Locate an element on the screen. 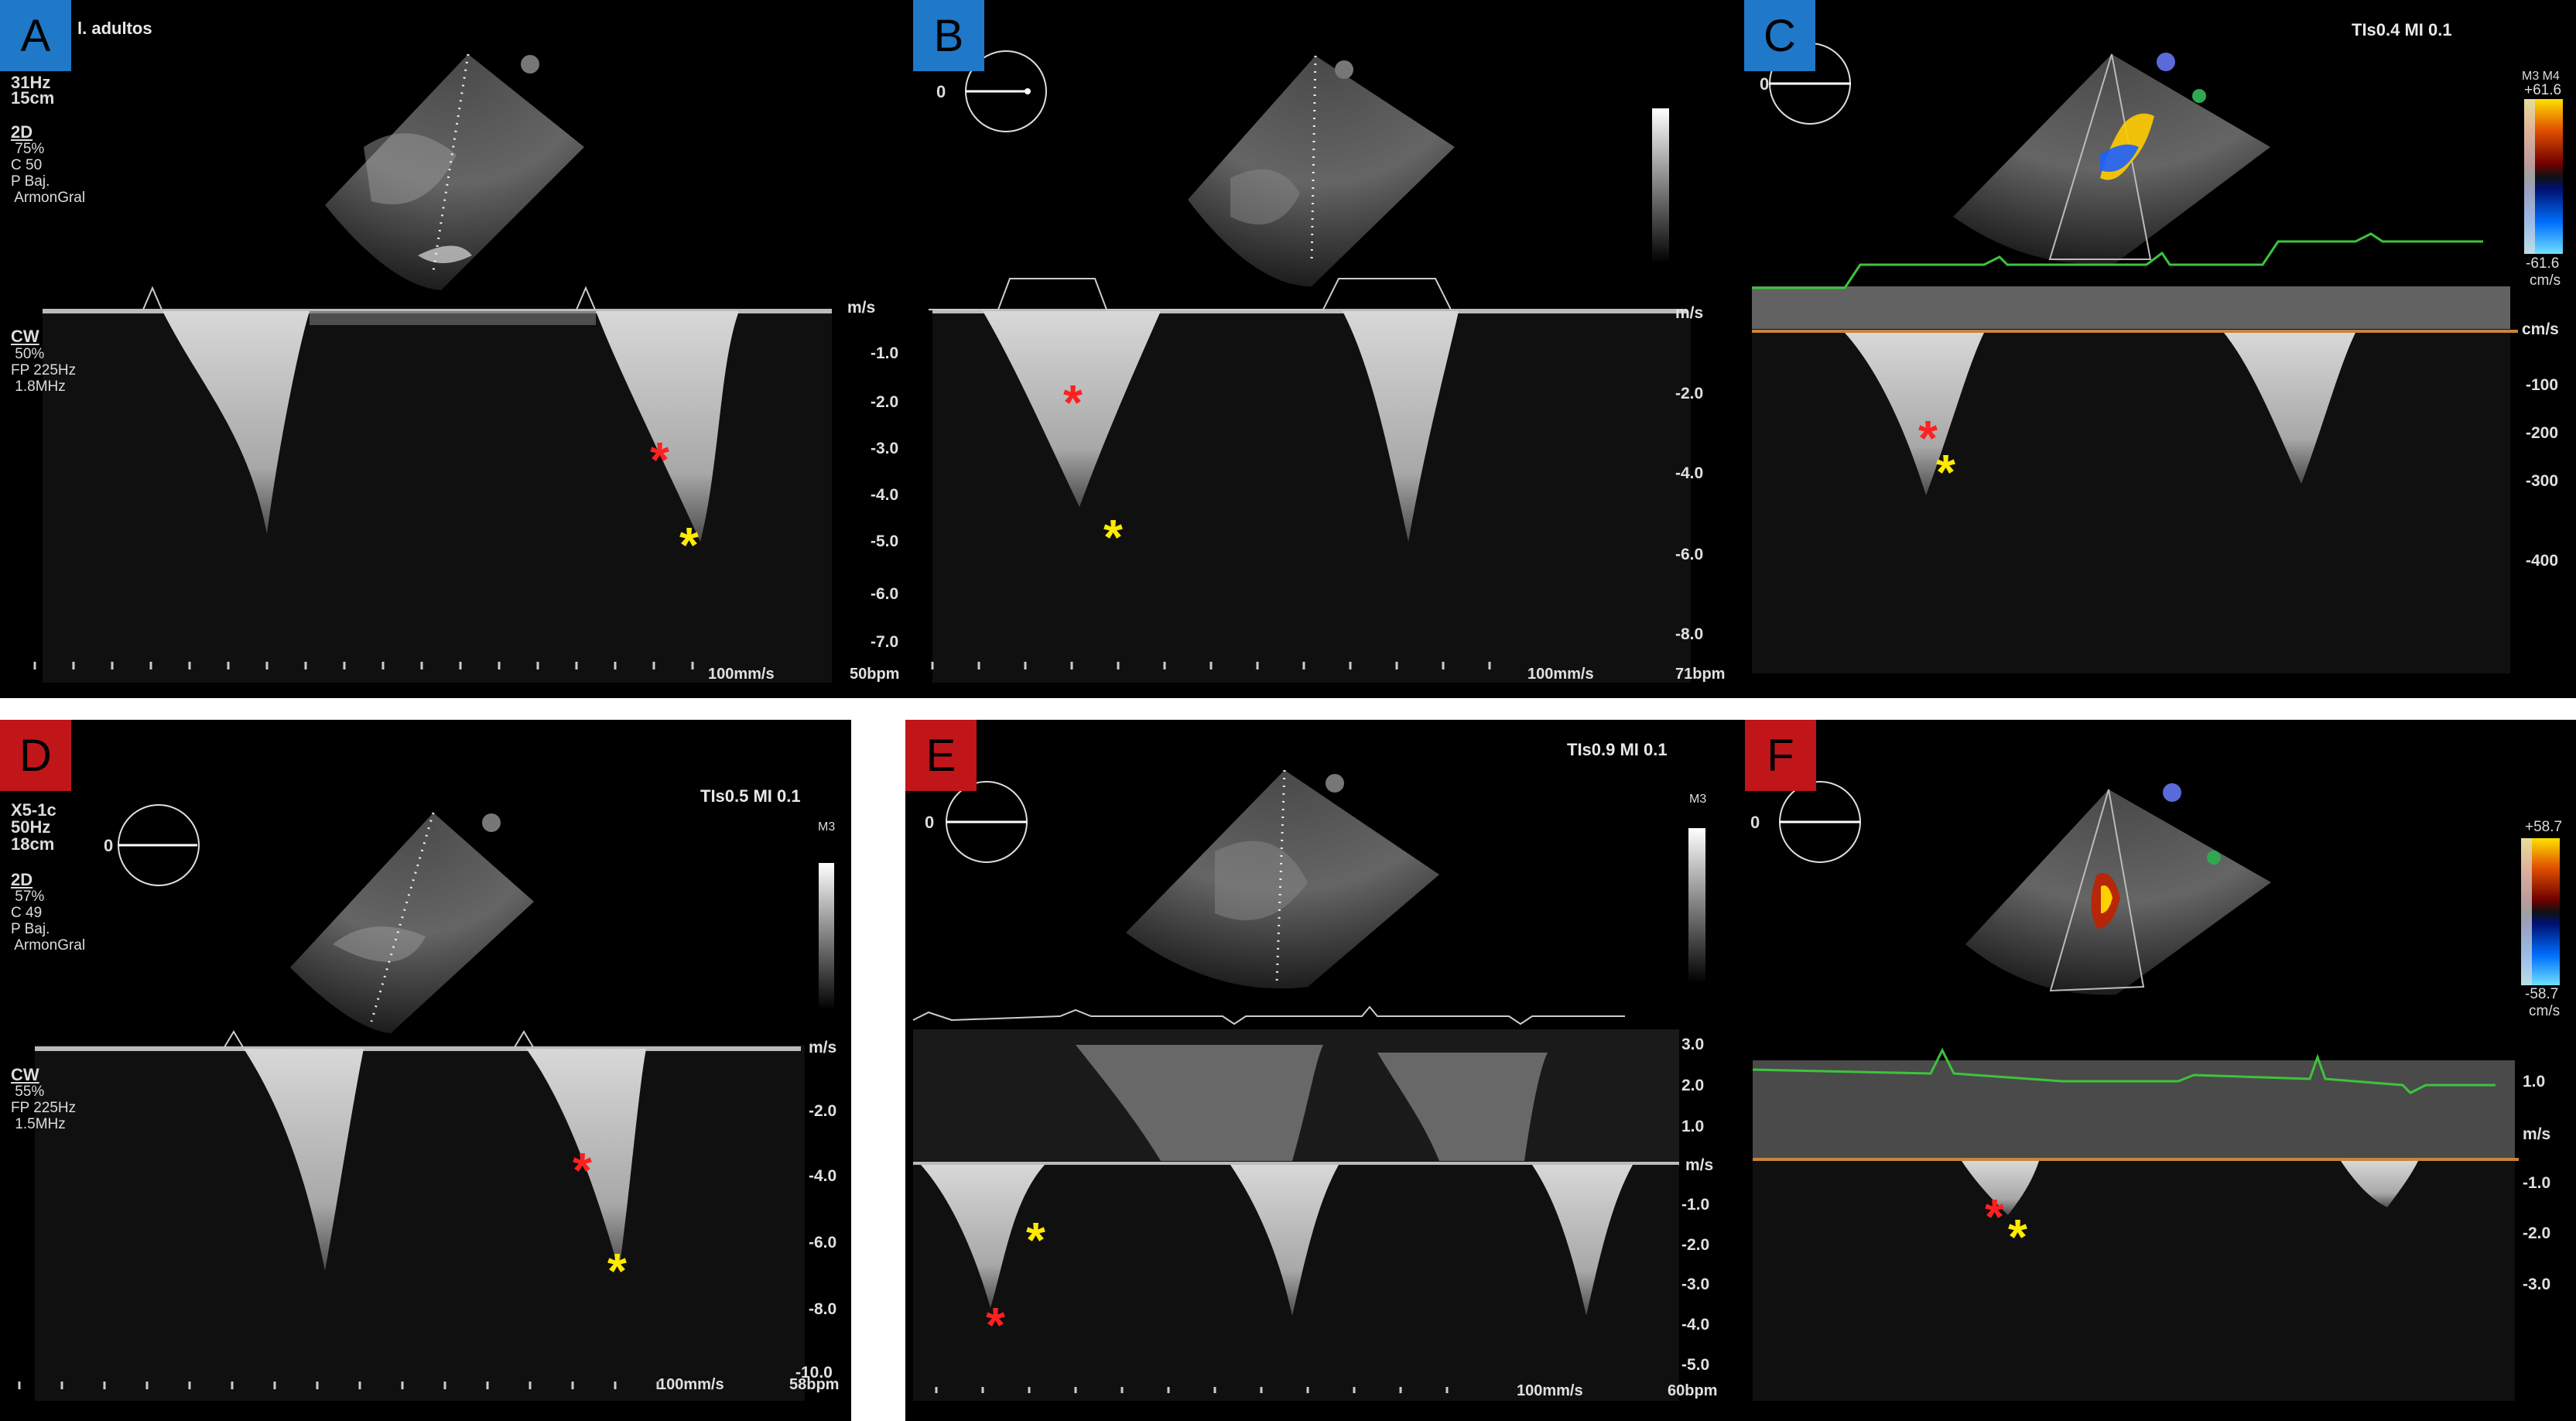  red-asterisk-a: * is located at coordinates (659, 460).